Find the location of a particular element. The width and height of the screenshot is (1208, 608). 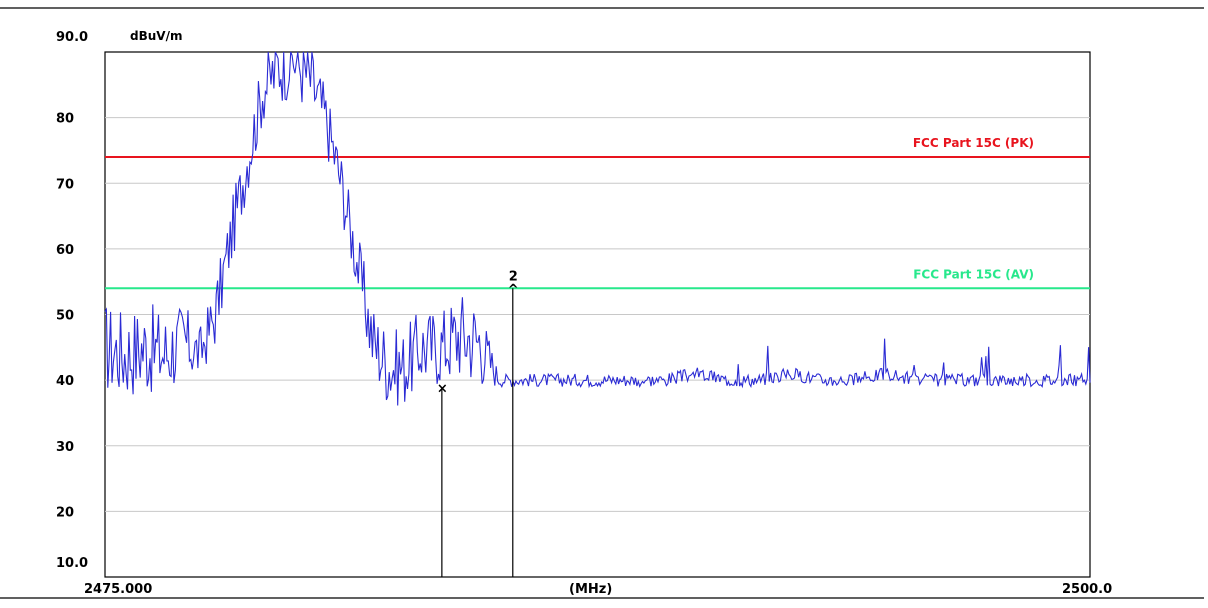

y-tick-labels: 90.0 80 70 60 50 40 30 20 10.0 is located at coordinates (72, 300).